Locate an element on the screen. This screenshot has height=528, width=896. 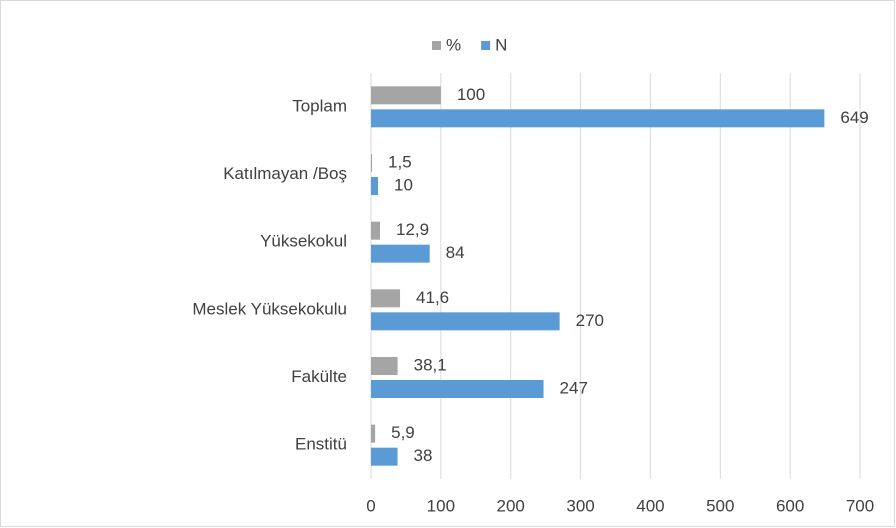
y-tick-label: Fakülte is located at coordinates (319, 376).